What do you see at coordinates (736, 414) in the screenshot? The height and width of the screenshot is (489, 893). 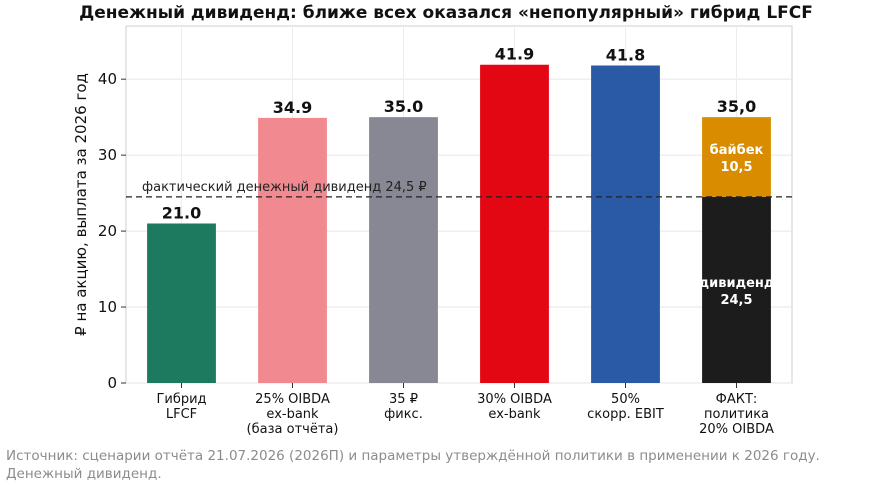 I see `x-tick-label: ФАКТ: политика 20% OIBDA` at bounding box center [736, 414].